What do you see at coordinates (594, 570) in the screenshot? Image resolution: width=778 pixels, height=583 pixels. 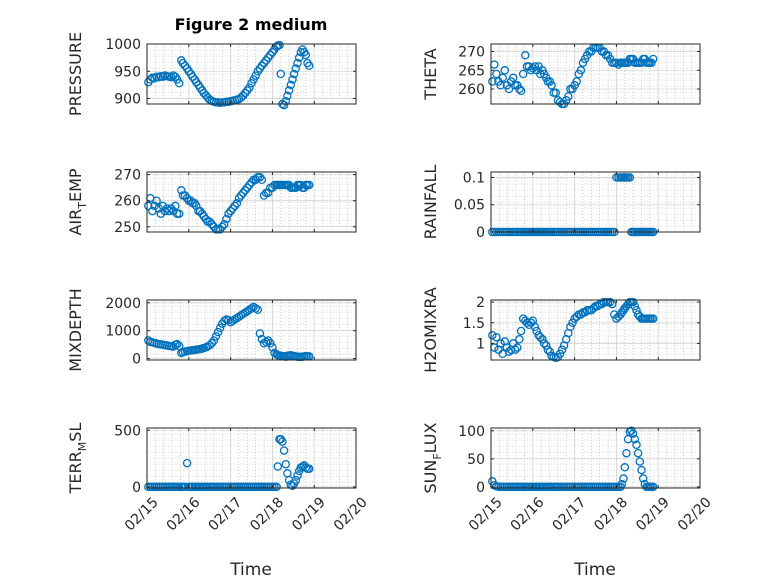 I see `x-axis-label-right: Time` at bounding box center [594, 570].